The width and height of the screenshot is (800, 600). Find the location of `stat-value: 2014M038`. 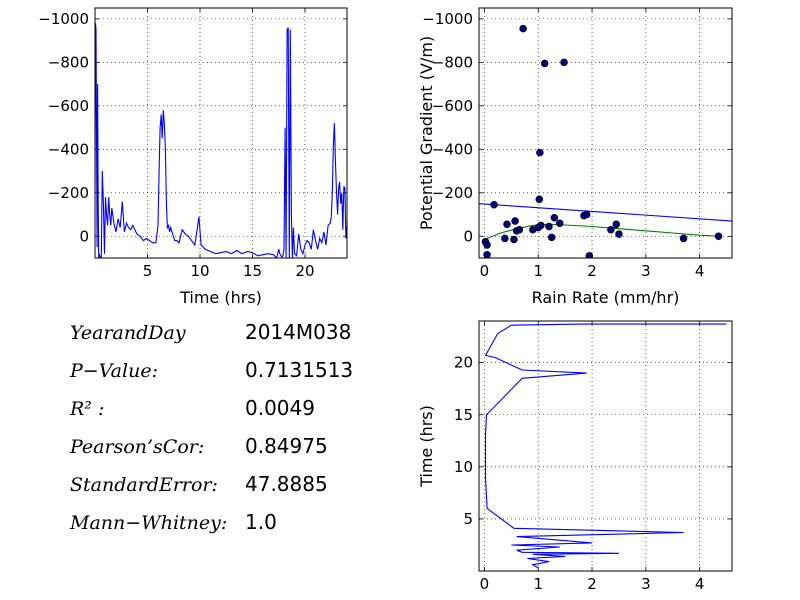

stat-value: 2014M038 is located at coordinates (298, 332).